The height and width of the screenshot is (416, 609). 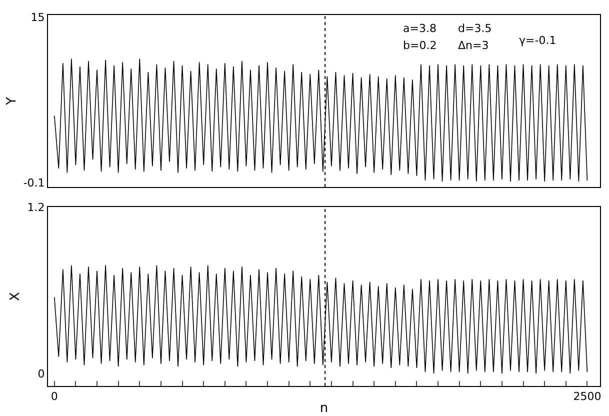 I want to click on x-axis-title: n, so click(x=324, y=408).